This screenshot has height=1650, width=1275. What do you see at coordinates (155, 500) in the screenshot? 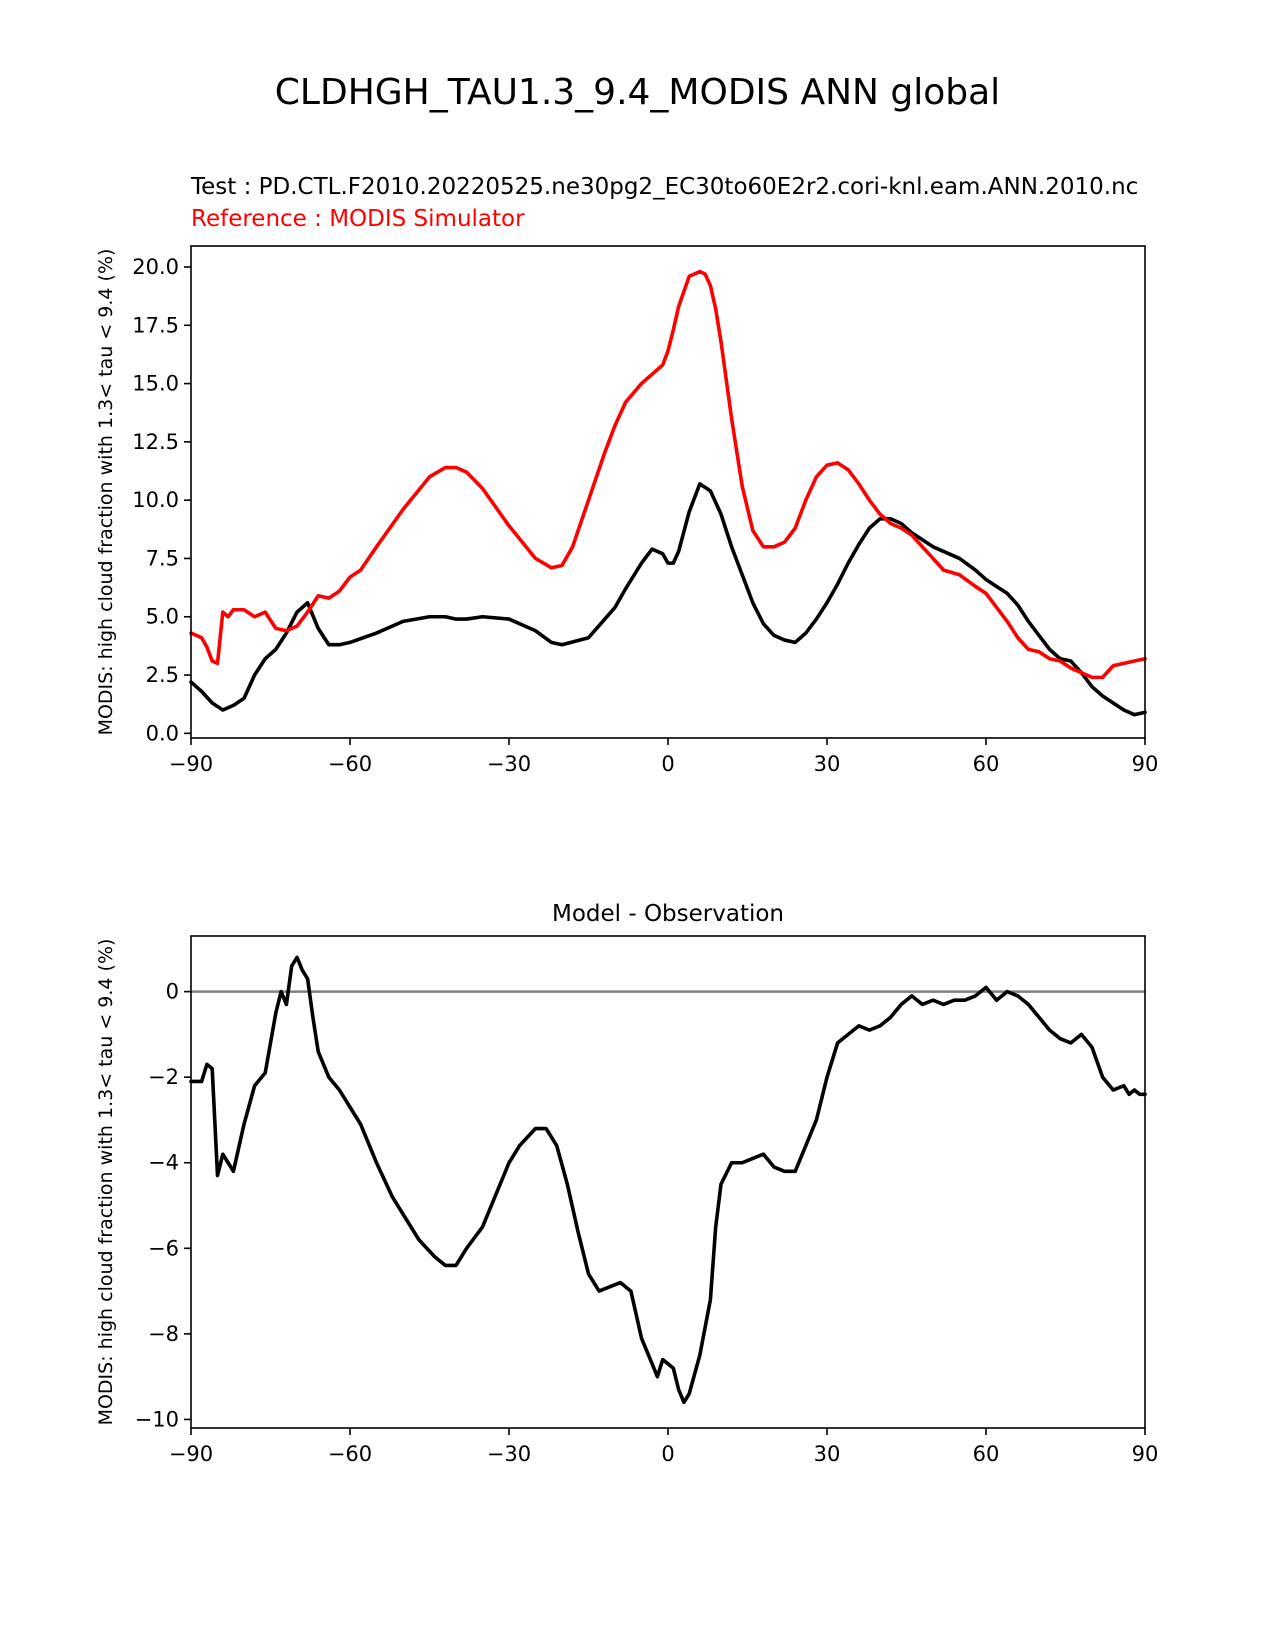
I see `y-tick-label: 10.0` at bounding box center [155, 500].